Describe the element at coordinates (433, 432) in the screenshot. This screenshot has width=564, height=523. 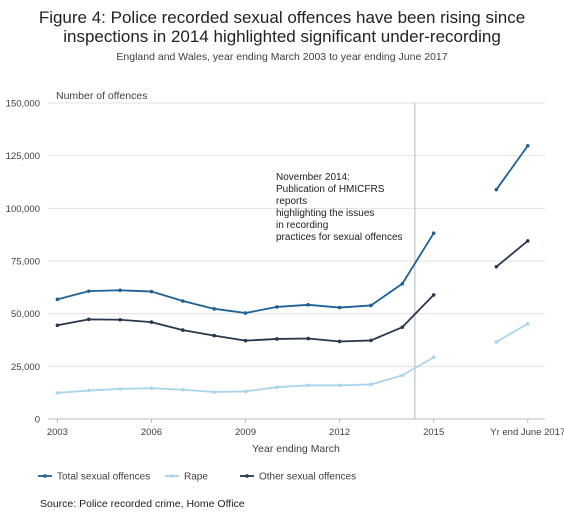
I see `x-tick-label: 2015` at that location.